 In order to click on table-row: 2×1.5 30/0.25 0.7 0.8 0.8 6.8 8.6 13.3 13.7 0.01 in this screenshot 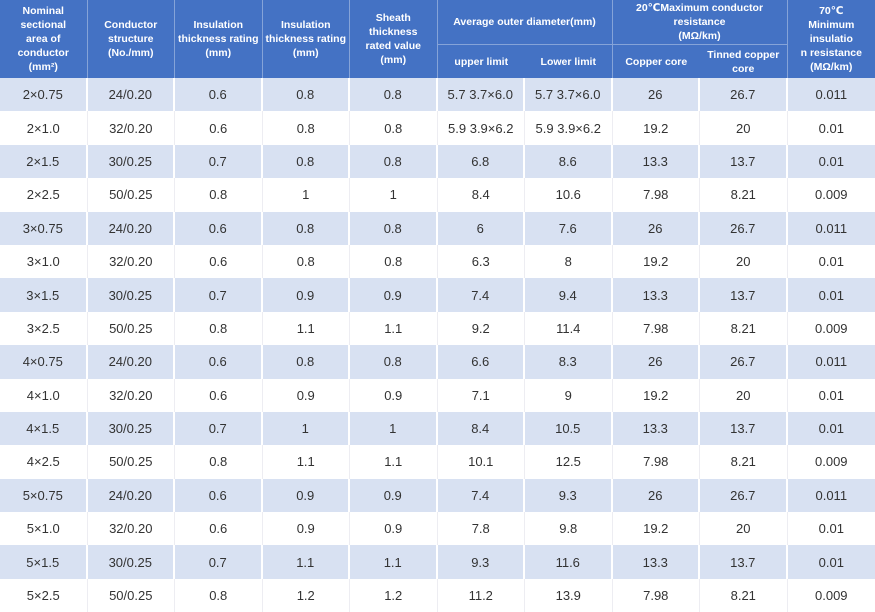, I will do `click(437, 161)`.